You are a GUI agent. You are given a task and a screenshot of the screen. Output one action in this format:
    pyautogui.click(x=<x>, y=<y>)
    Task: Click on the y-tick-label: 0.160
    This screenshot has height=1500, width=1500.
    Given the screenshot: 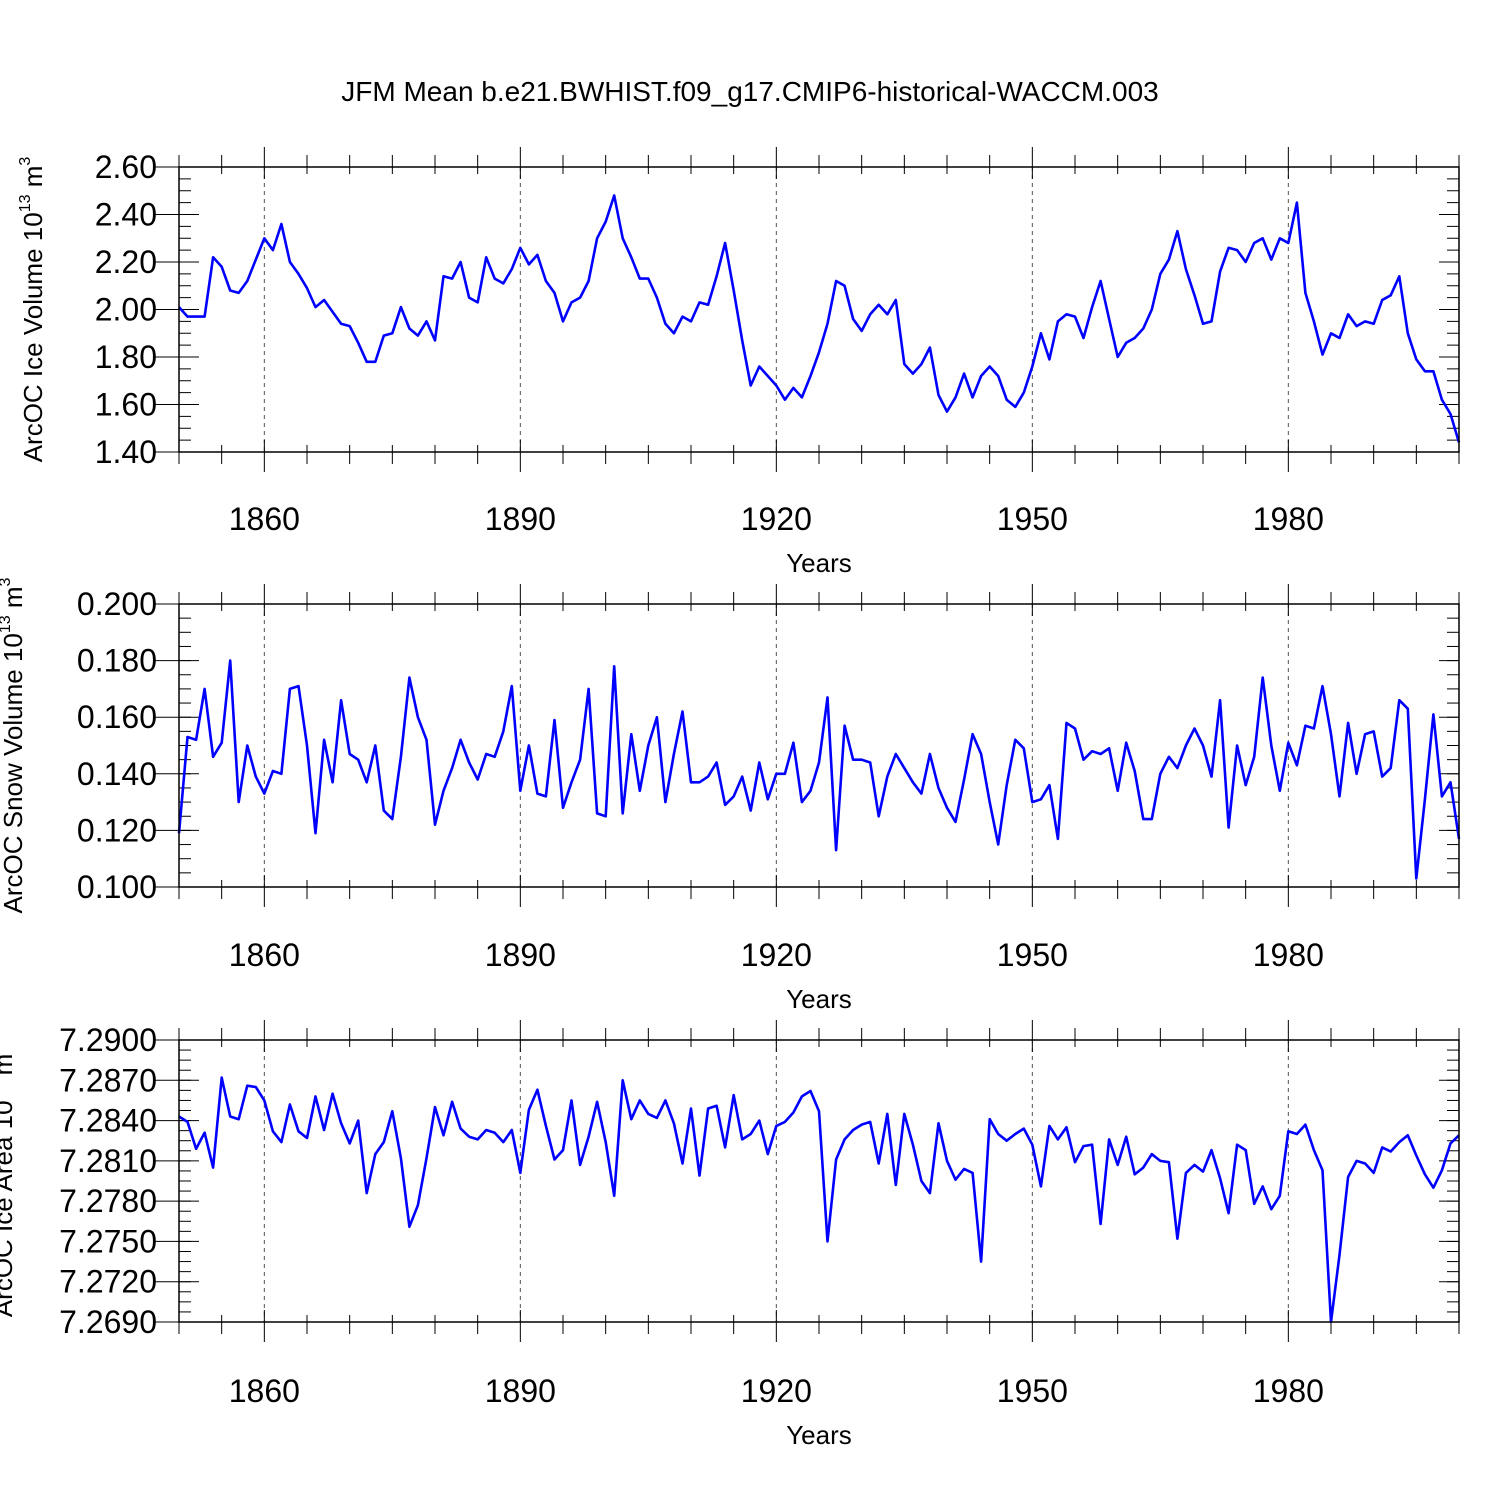 What is the action you would take?
    pyautogui.click(x=117, y=717)
    